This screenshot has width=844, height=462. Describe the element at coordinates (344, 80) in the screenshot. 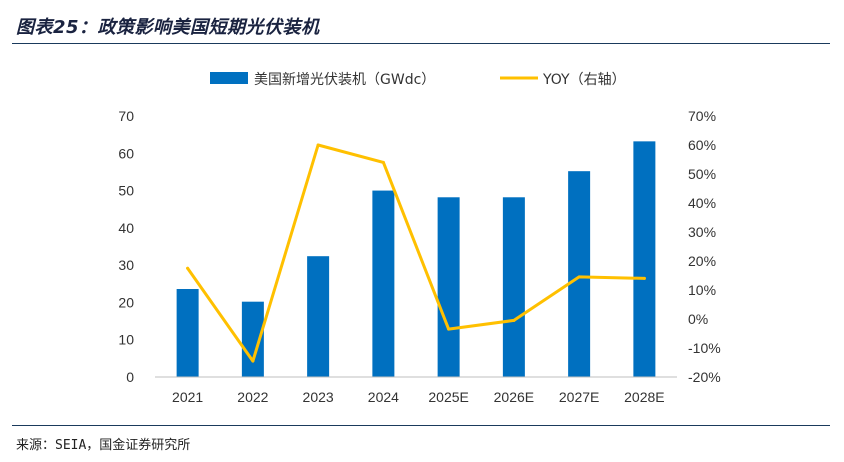

I see `legend-label-bar: 美国新增光伏装机（GWdc）` at that location.